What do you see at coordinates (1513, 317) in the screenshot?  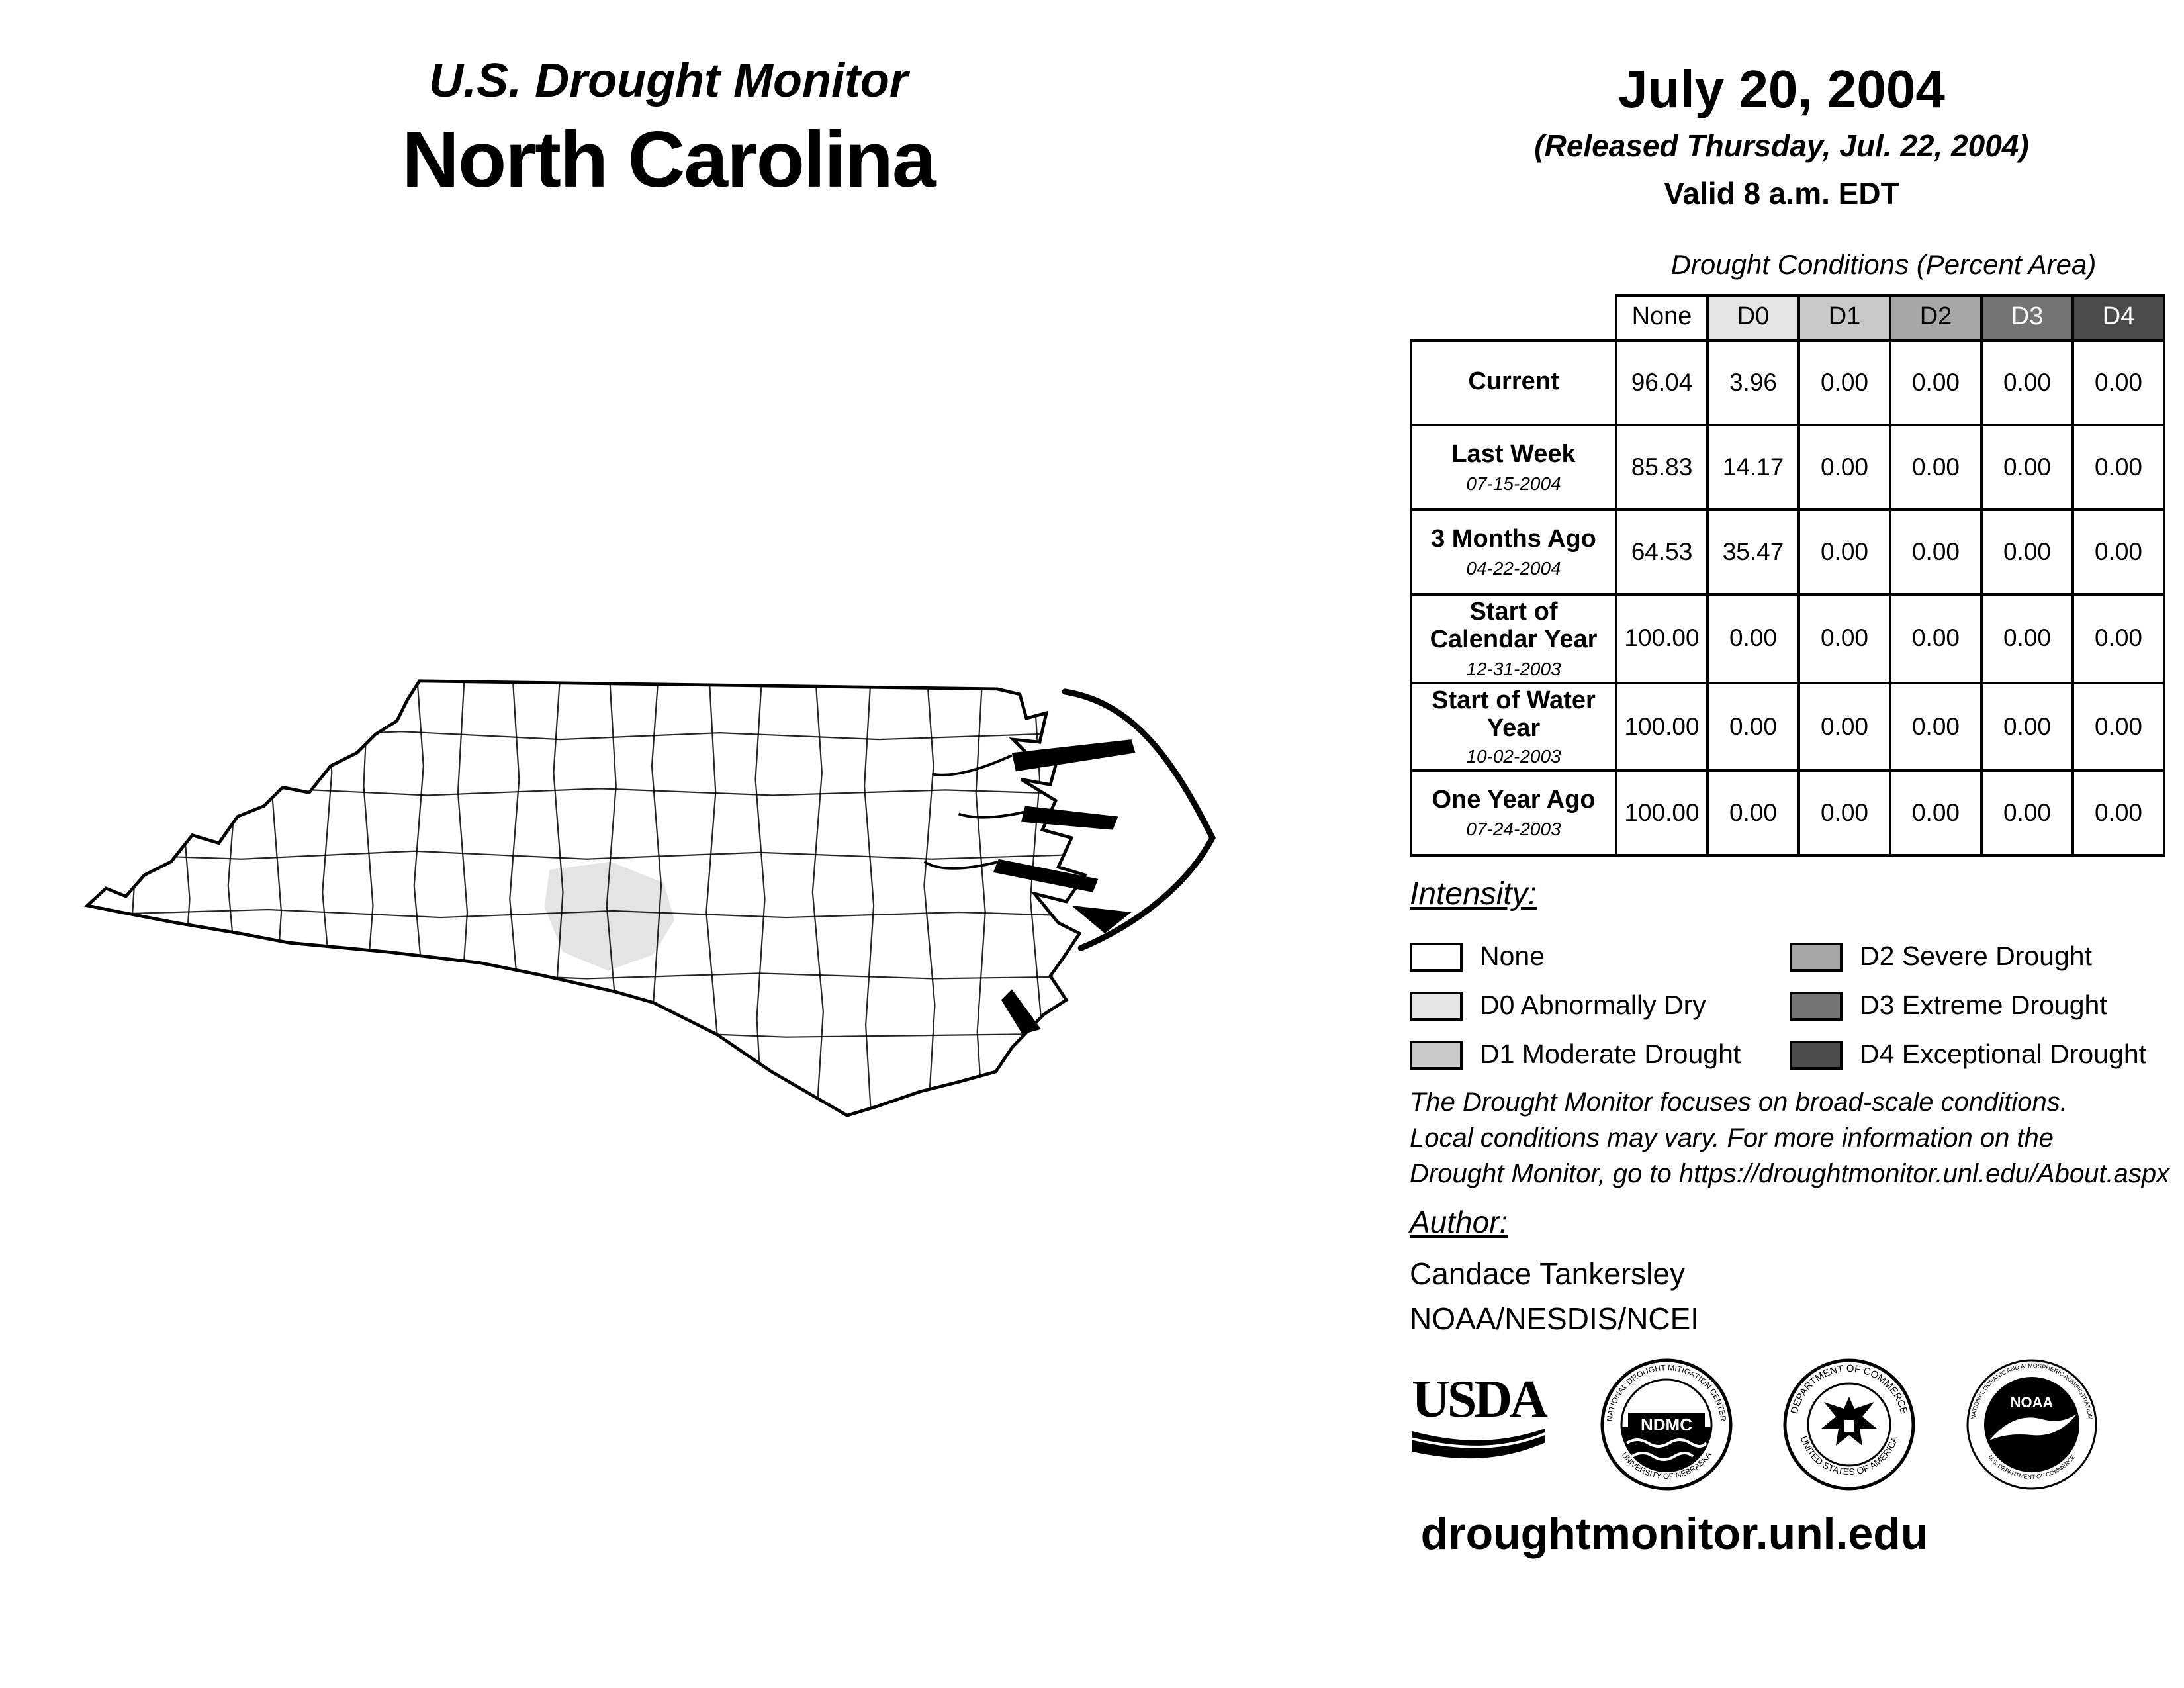 I see `table-corner` at bounding box center [1513, 317].